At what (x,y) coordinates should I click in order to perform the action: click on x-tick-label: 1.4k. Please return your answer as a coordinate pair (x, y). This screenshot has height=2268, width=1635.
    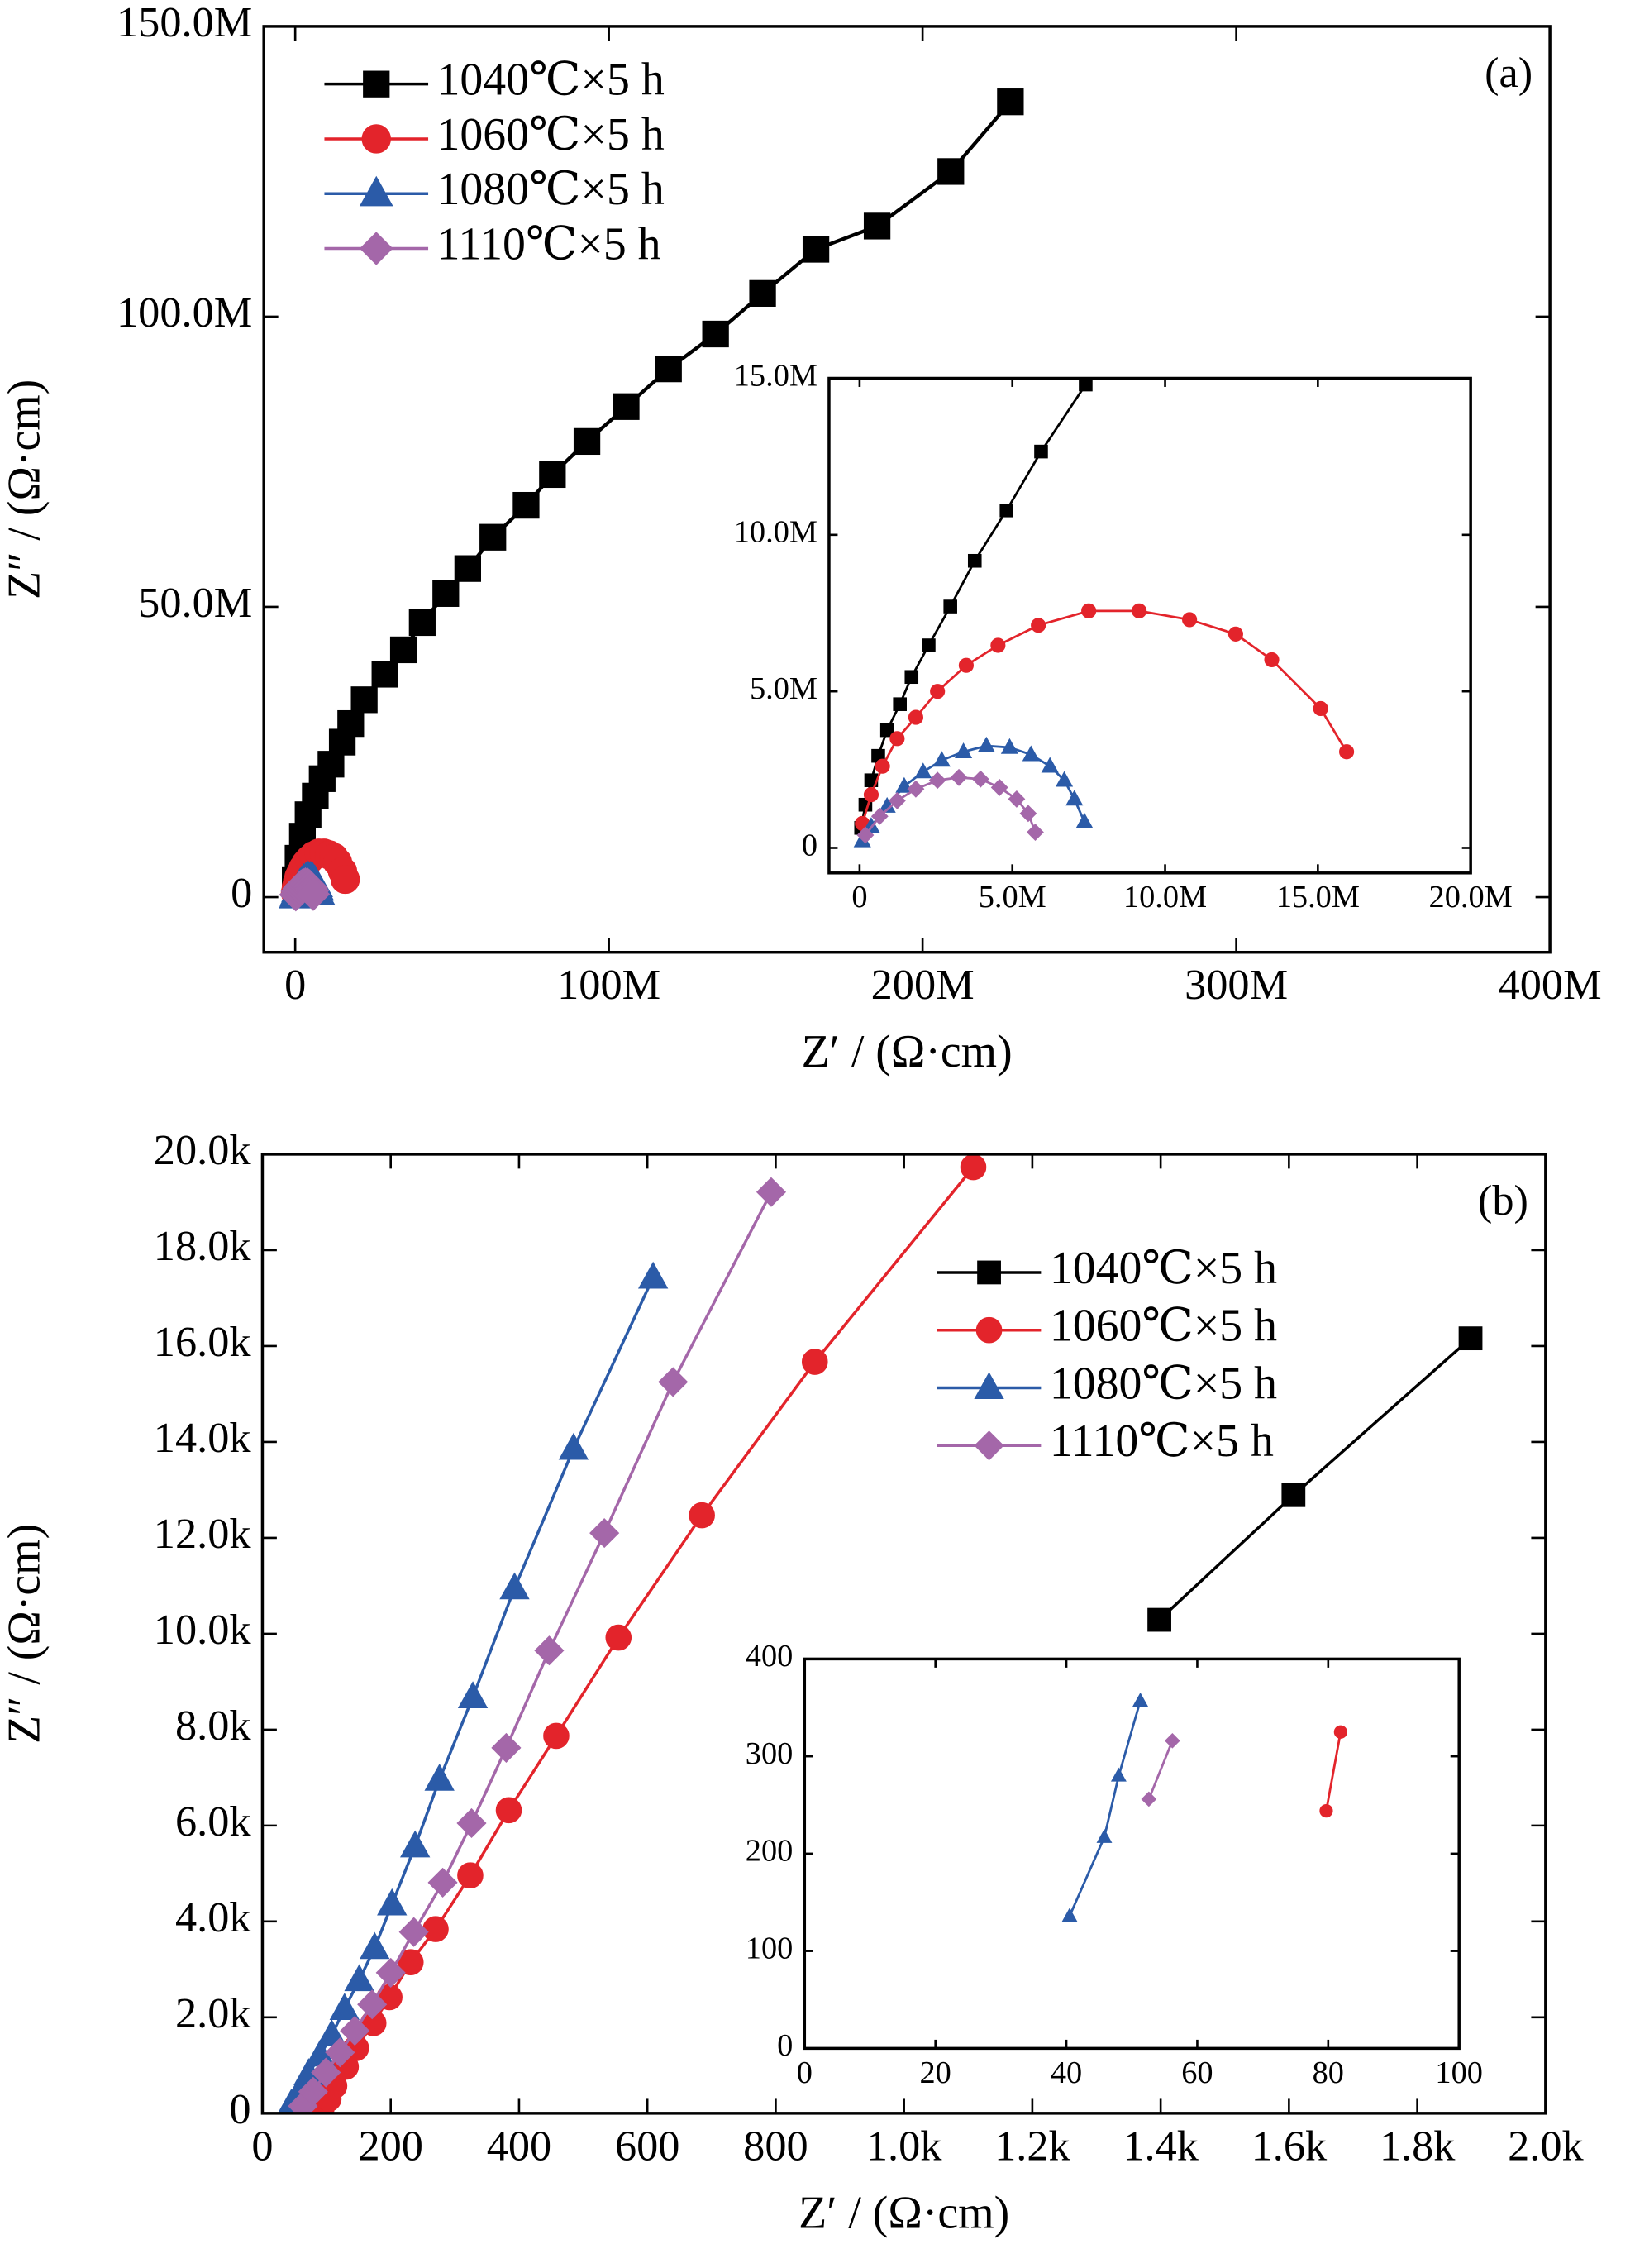
    Looking at the image, I should click on (1161, 2146).